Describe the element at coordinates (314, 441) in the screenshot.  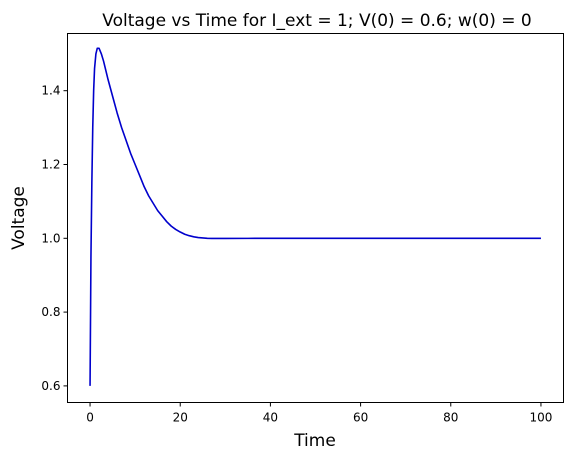
I see `x-axis-label: Time` at that location.